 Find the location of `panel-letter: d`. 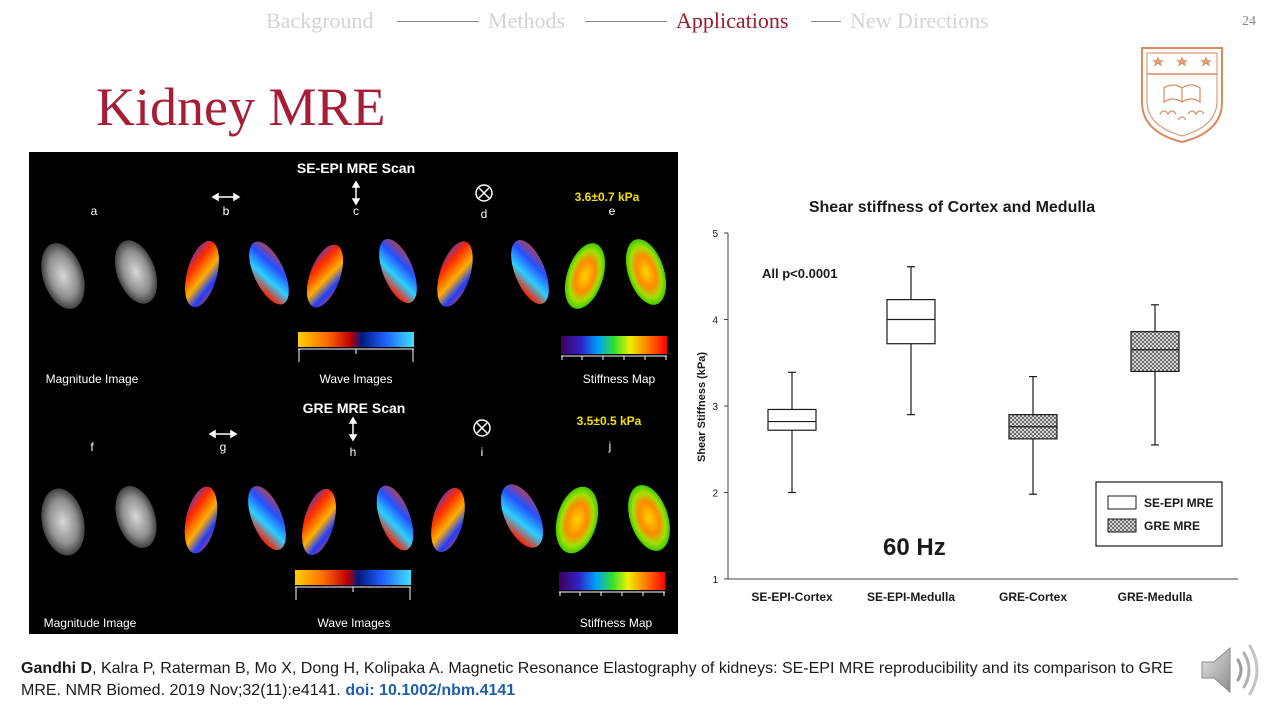

panel-letter: d is located at coordinates (484, 214).